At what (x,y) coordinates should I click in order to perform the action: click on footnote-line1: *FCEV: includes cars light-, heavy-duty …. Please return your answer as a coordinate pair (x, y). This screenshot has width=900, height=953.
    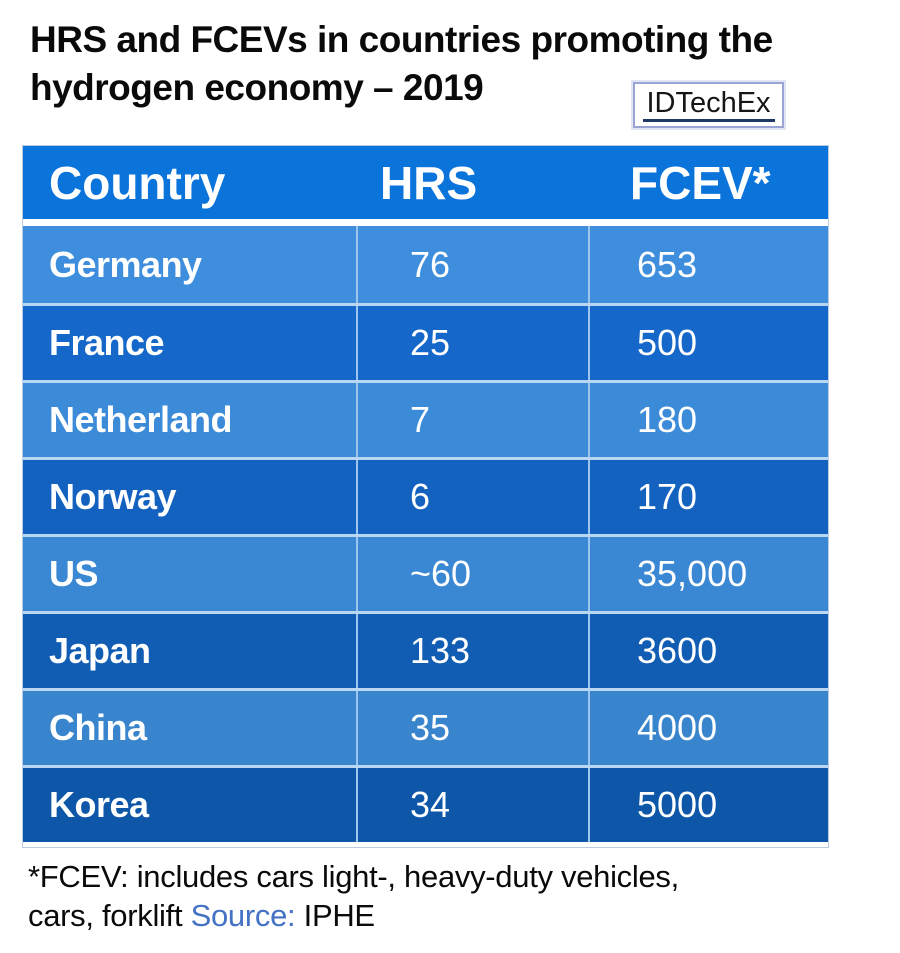
    Looking at the image, I should click on (353, 876).